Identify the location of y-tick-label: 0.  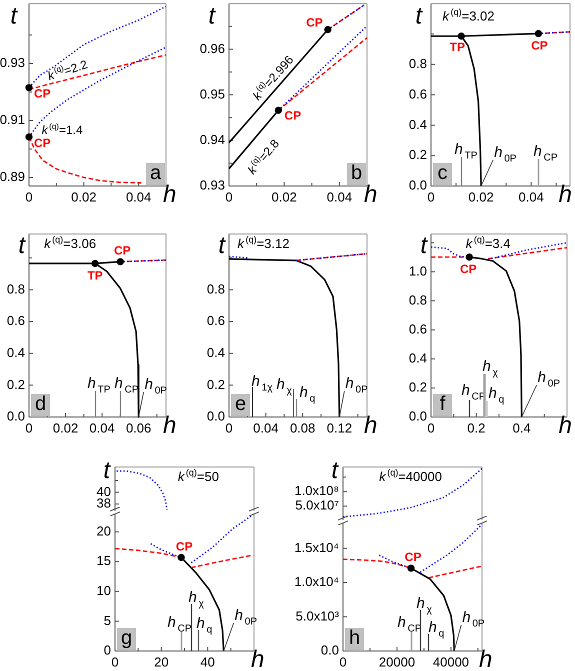
(107, 650).